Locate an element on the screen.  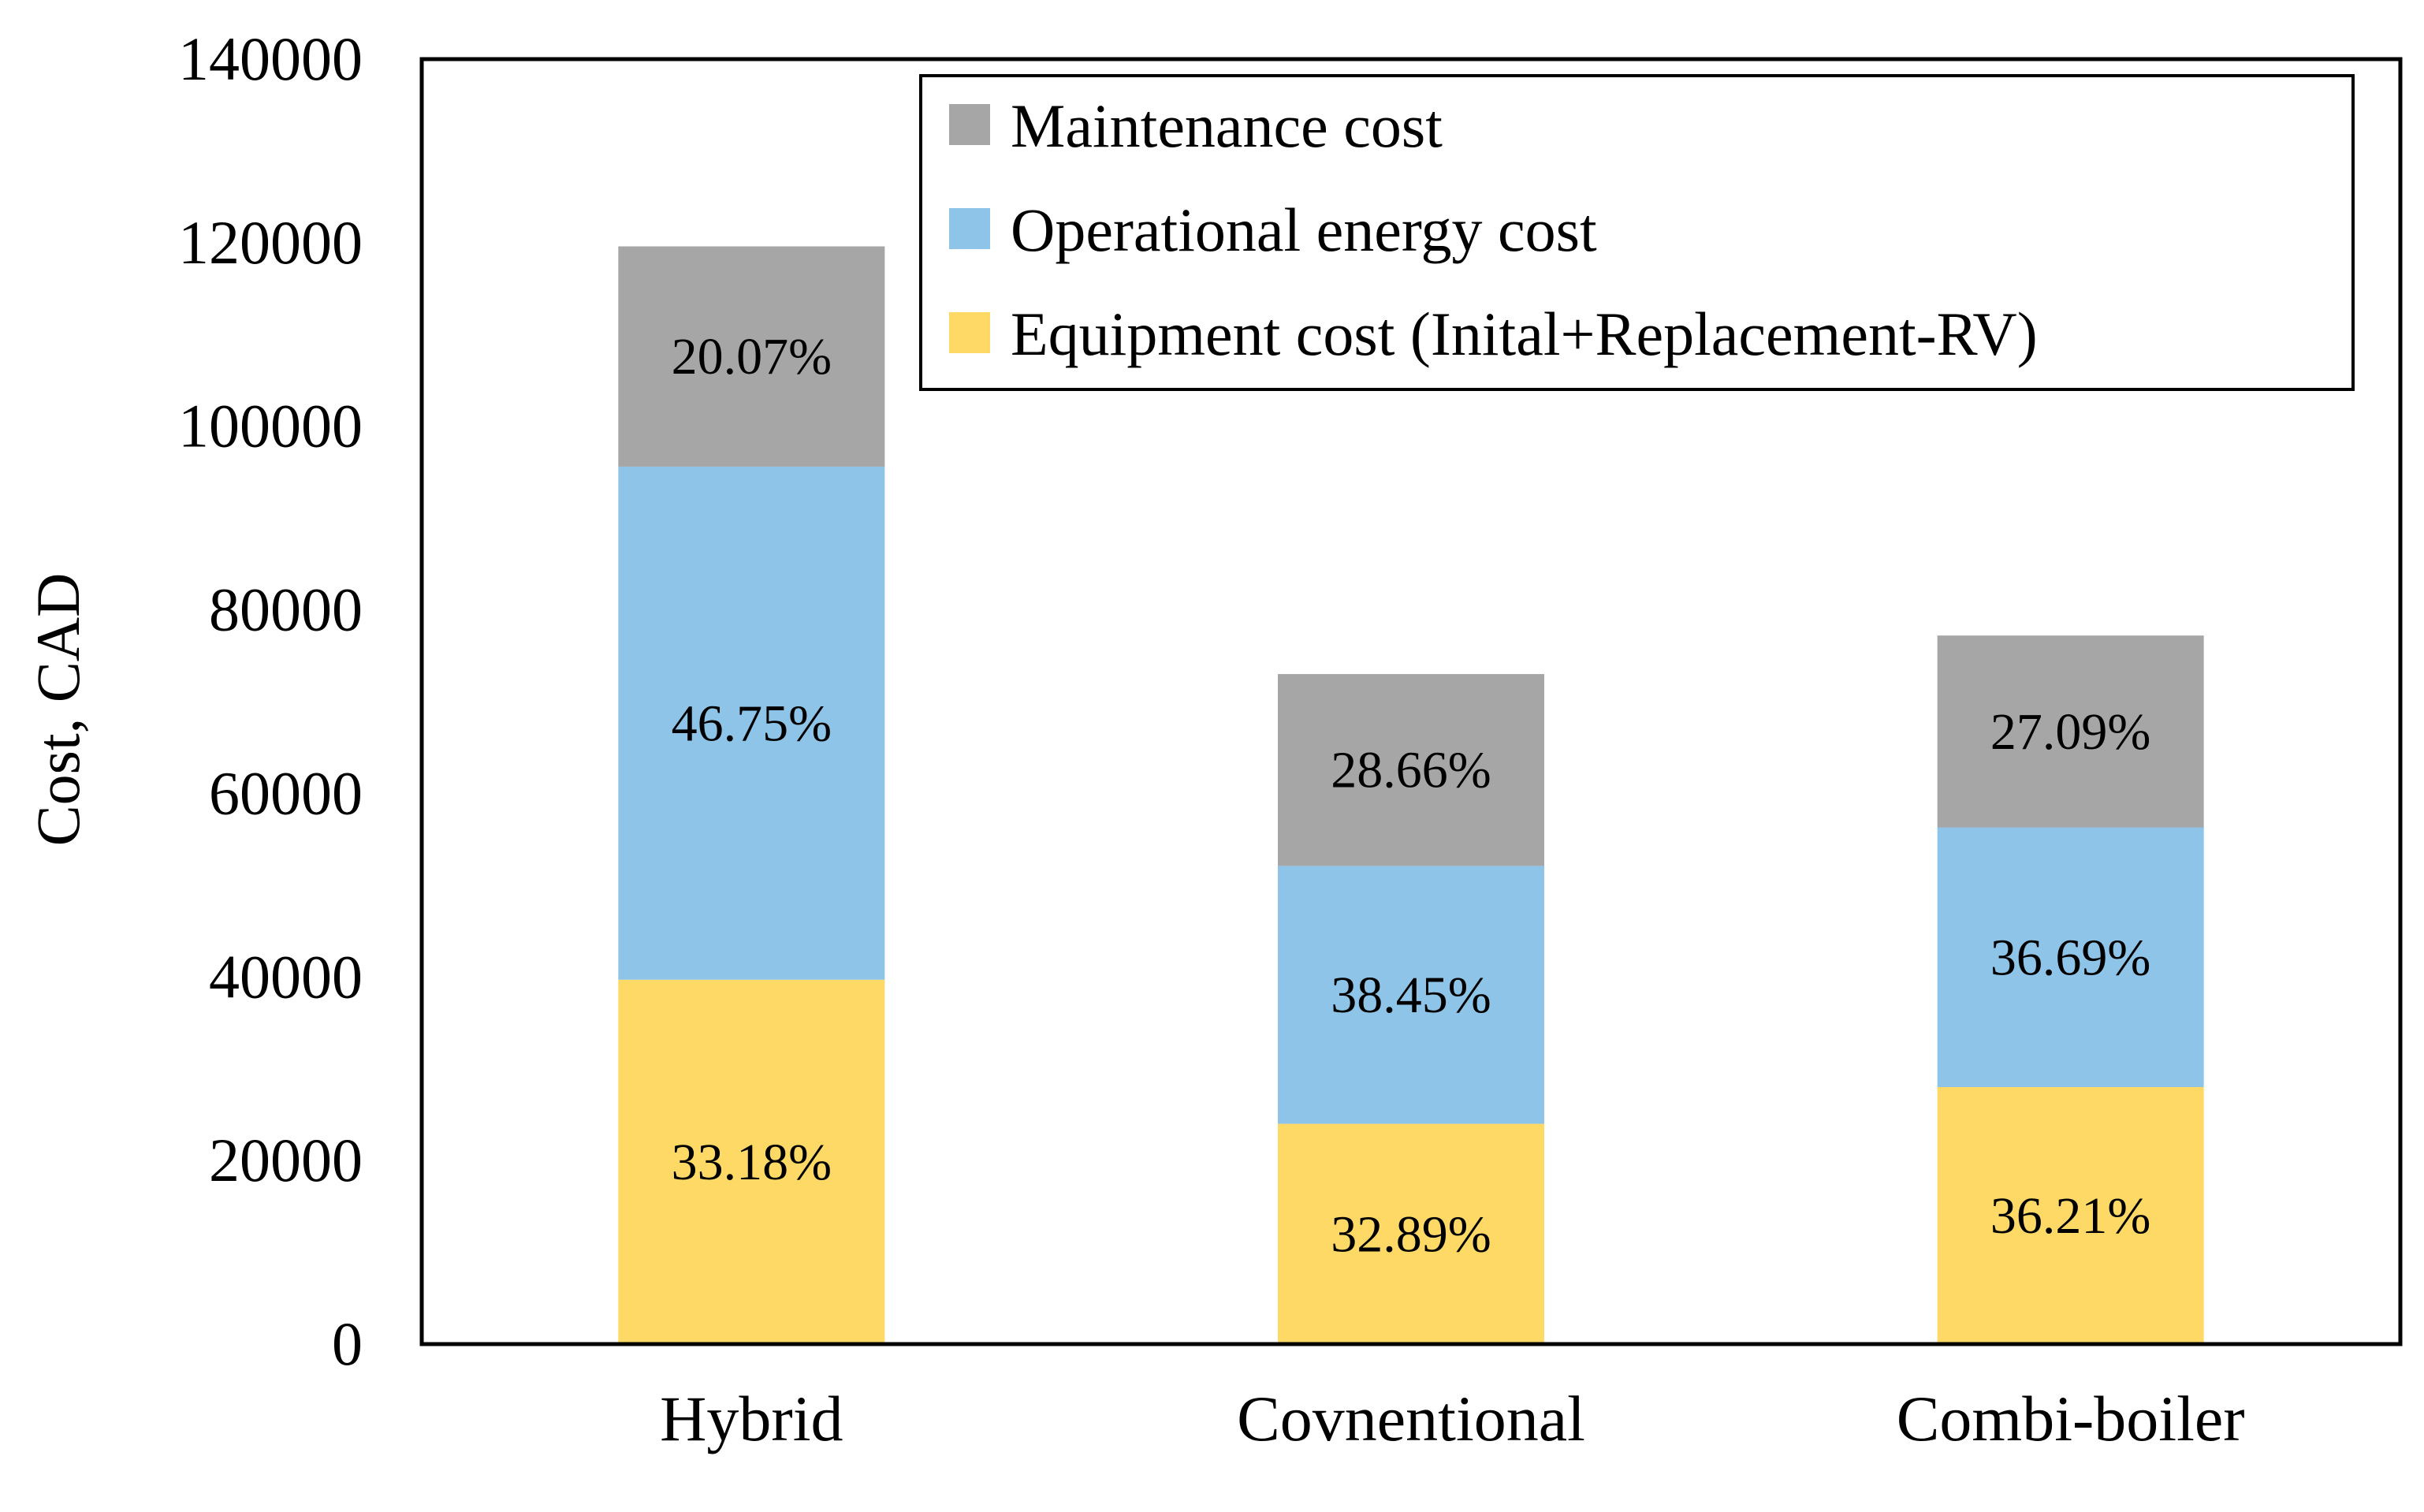
y-axis-ticks: 0 20000 40000 60000 80000 100000 120000 140000 is located at coordinates (270, 701).